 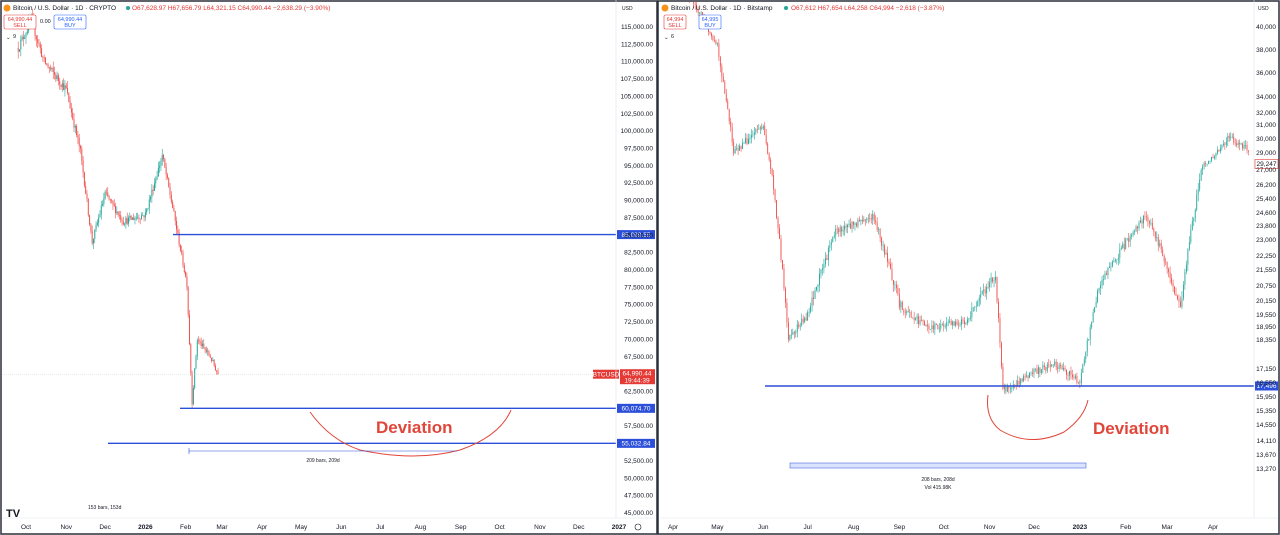 I want to click on right-deviation-label: Deviation, so click(x=1131, y=428).